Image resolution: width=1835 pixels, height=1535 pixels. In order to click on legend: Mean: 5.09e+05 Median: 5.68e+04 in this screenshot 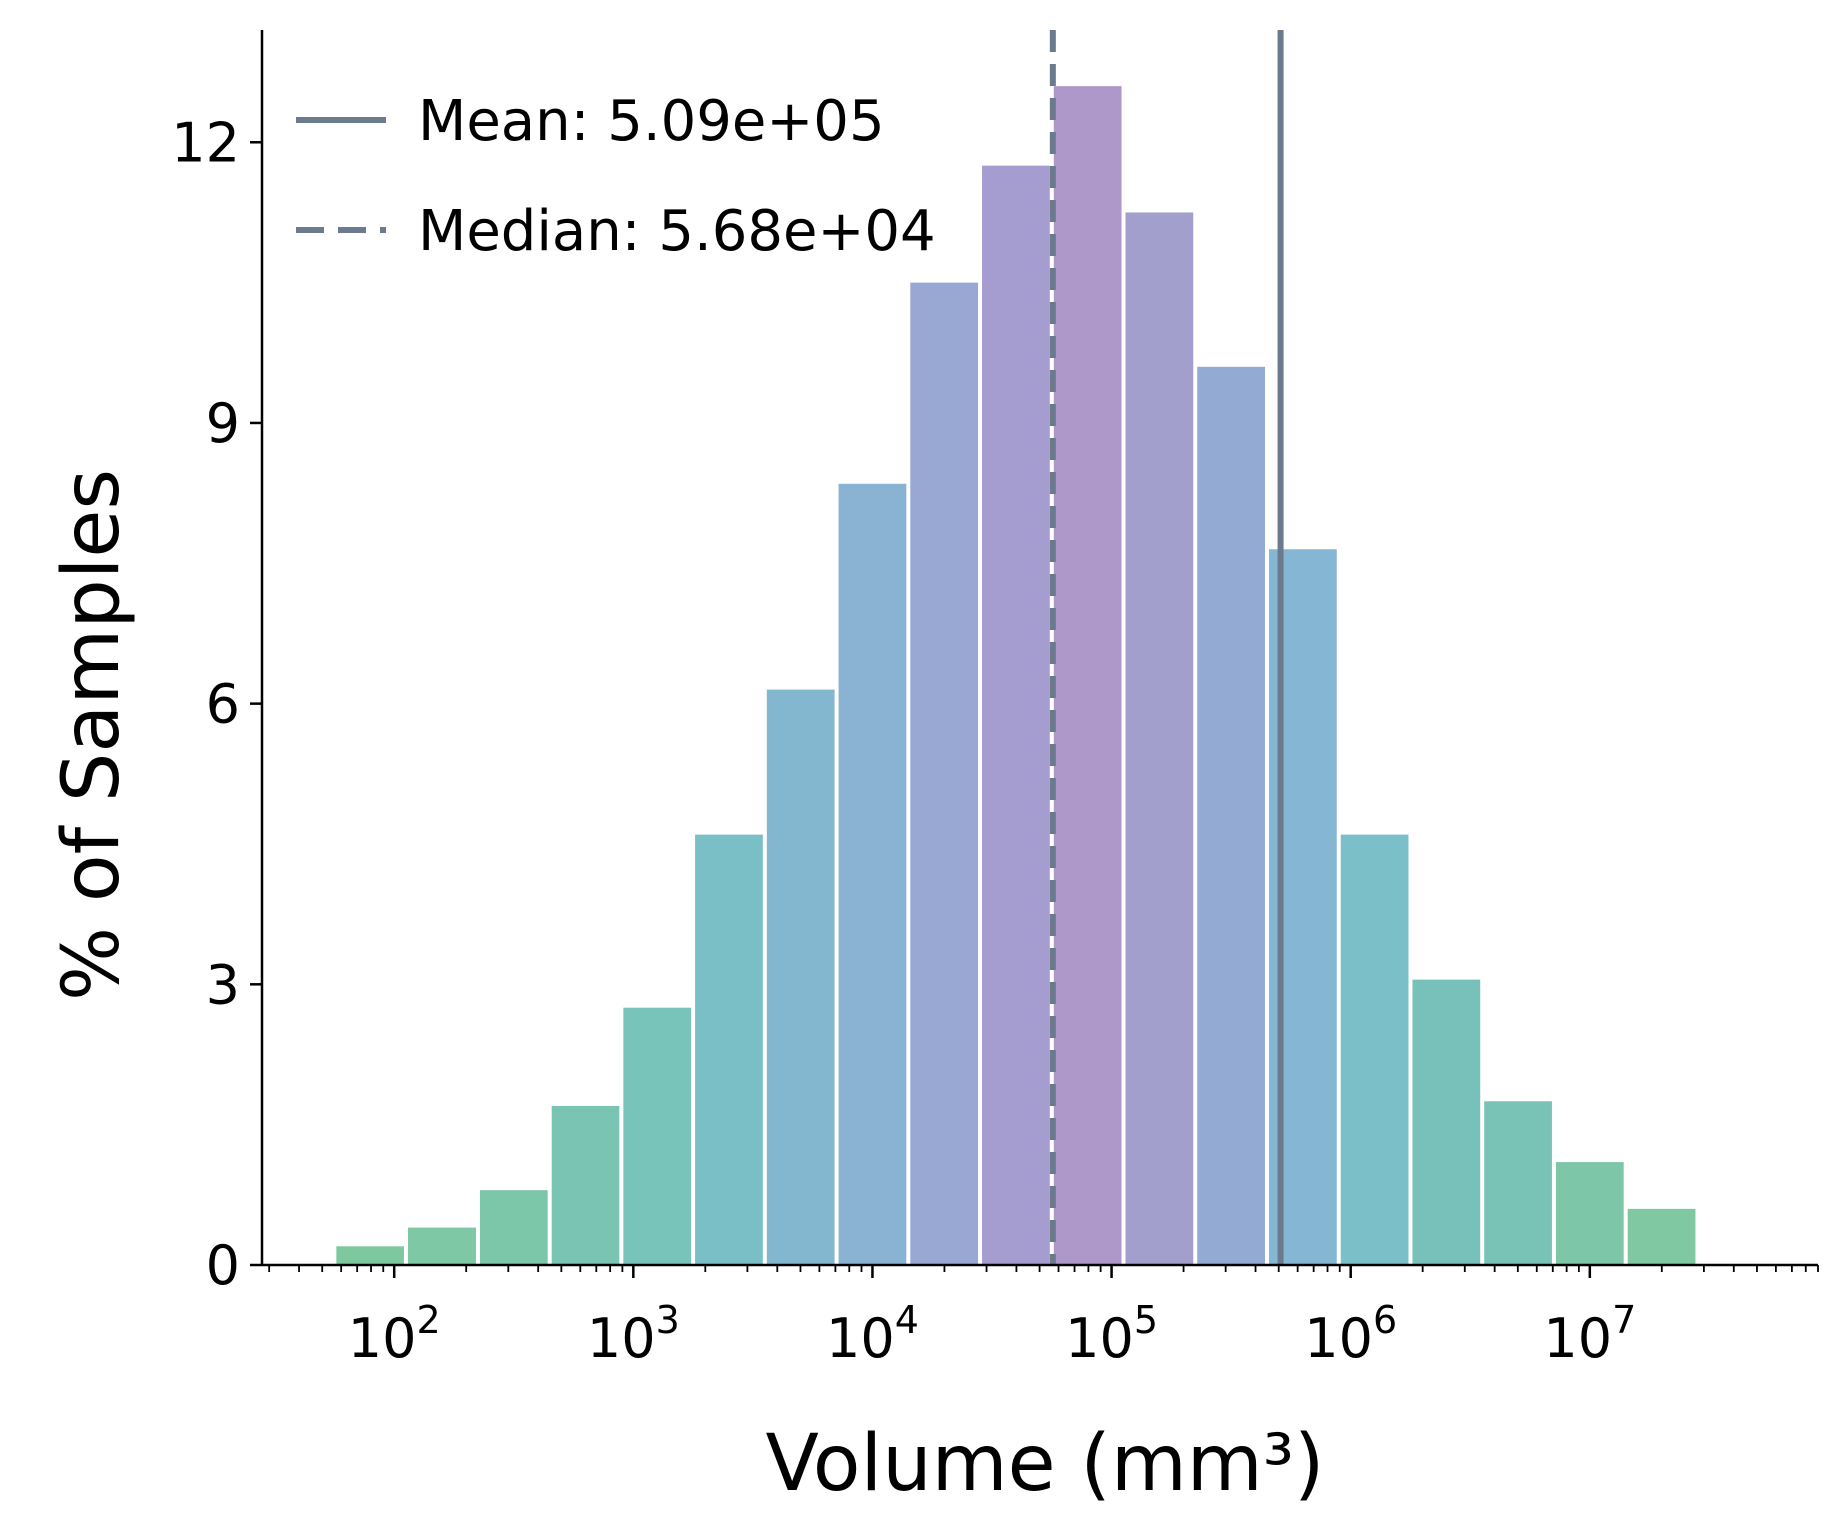, I will do `click(616, 176)`.